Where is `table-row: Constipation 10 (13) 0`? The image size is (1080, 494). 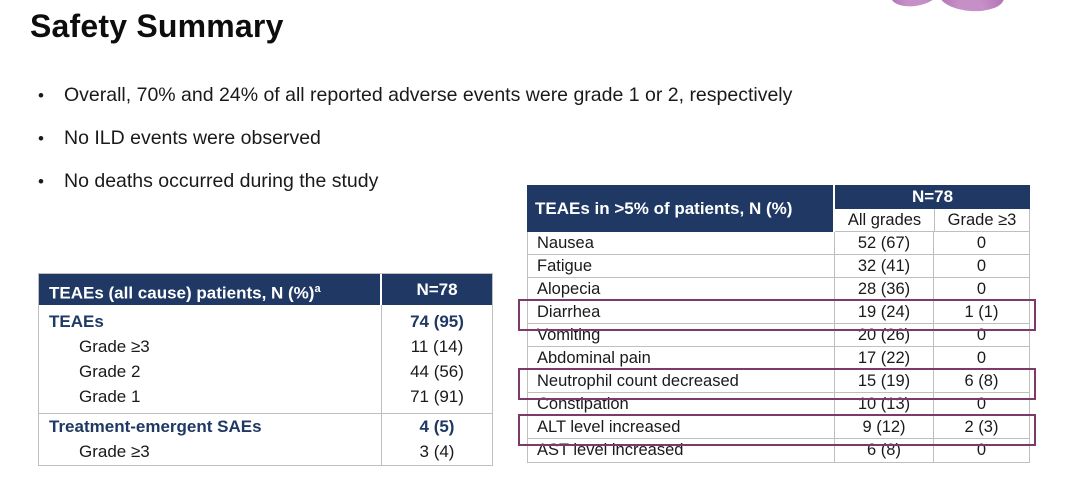 table-row: Constipation 10 (13) 0 is located at coordinates (778, 404).